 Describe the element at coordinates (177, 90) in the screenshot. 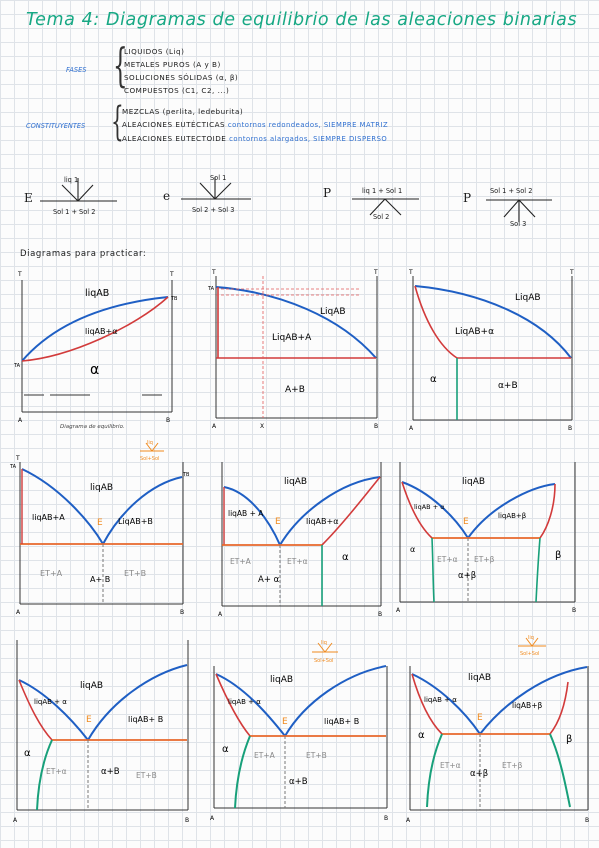

I see `fases-item: COMPUESTOS (C1, C2, ...)` at that location.